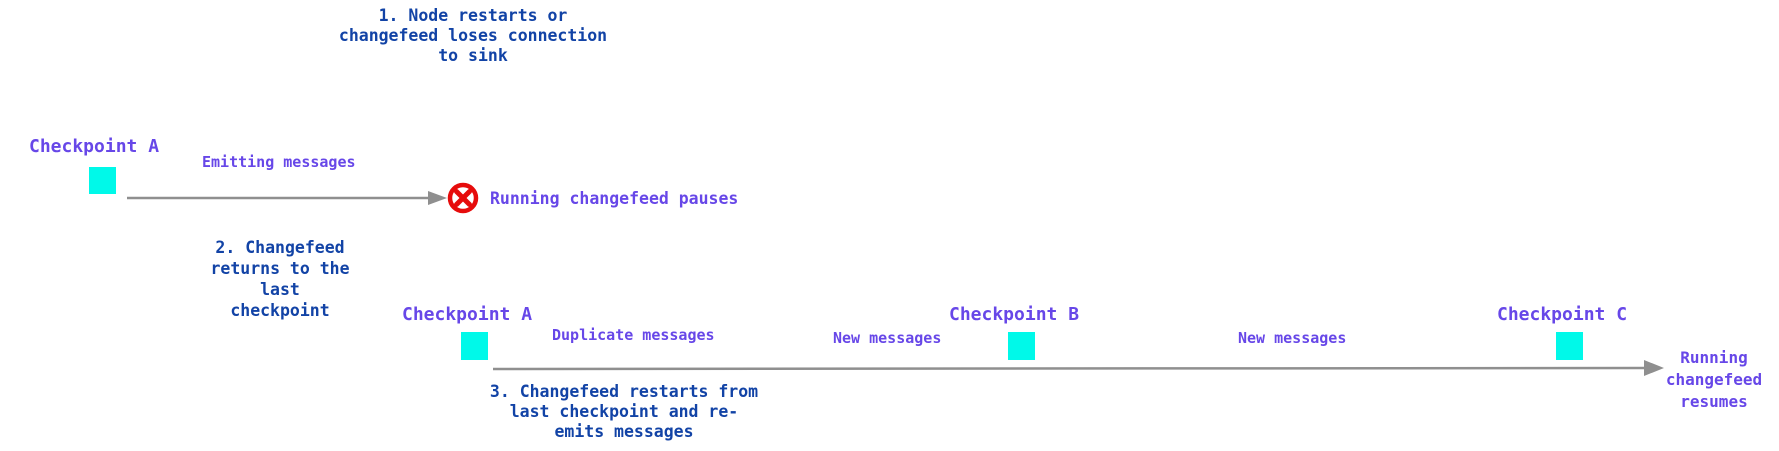 This screenshot has width=1779, height=451. Describe the element at coordinates (633, 335) in the screenshot. I see `duplicate-messages-label: Duplicate messages` at that location.